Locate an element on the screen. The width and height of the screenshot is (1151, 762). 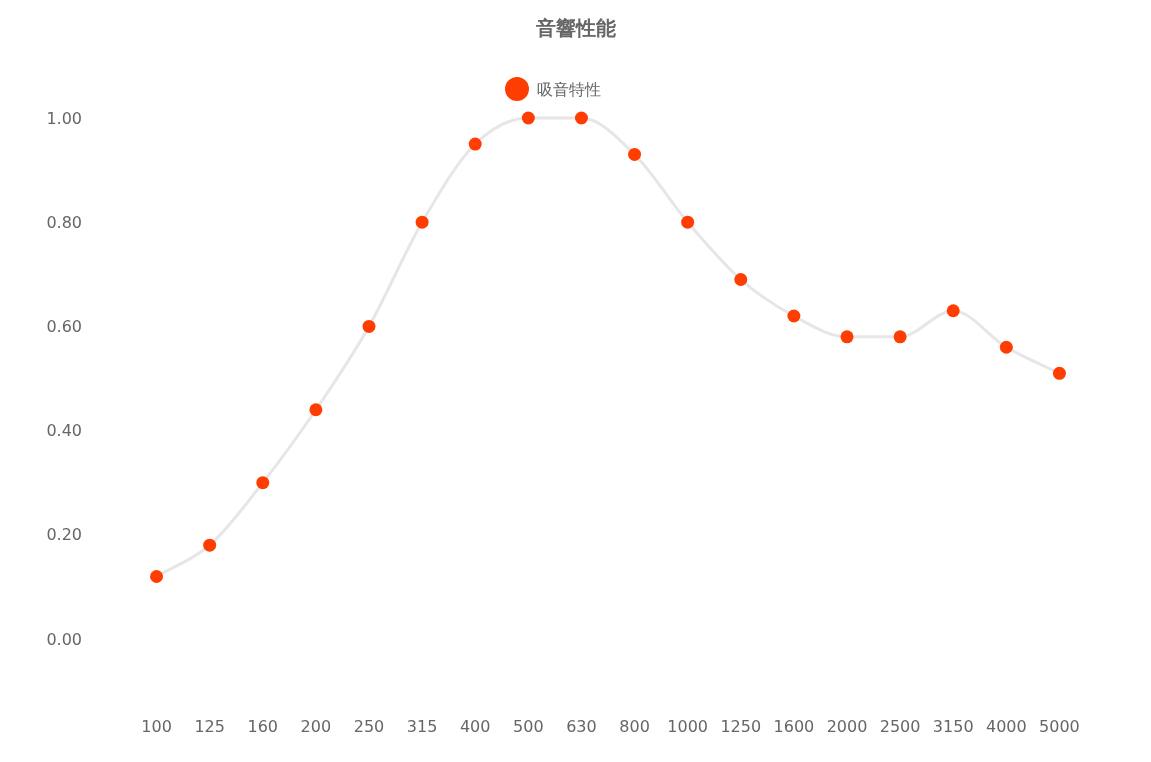
title: 音響性能 is located at coordinates (575, 28).